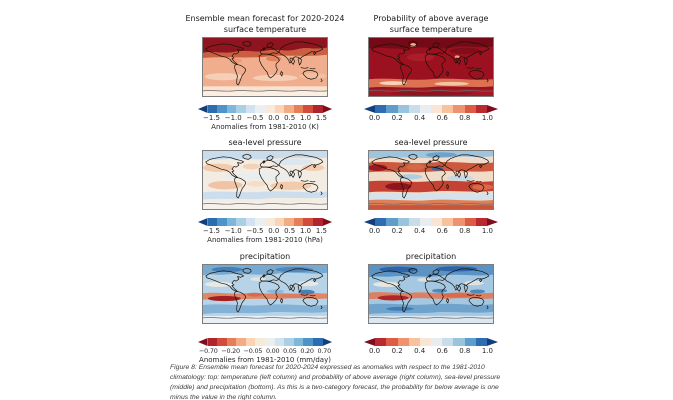  Describe the element at coordinates (265, 67) in the screenshot. I see `world-map-temperature-anomaly` at that location.